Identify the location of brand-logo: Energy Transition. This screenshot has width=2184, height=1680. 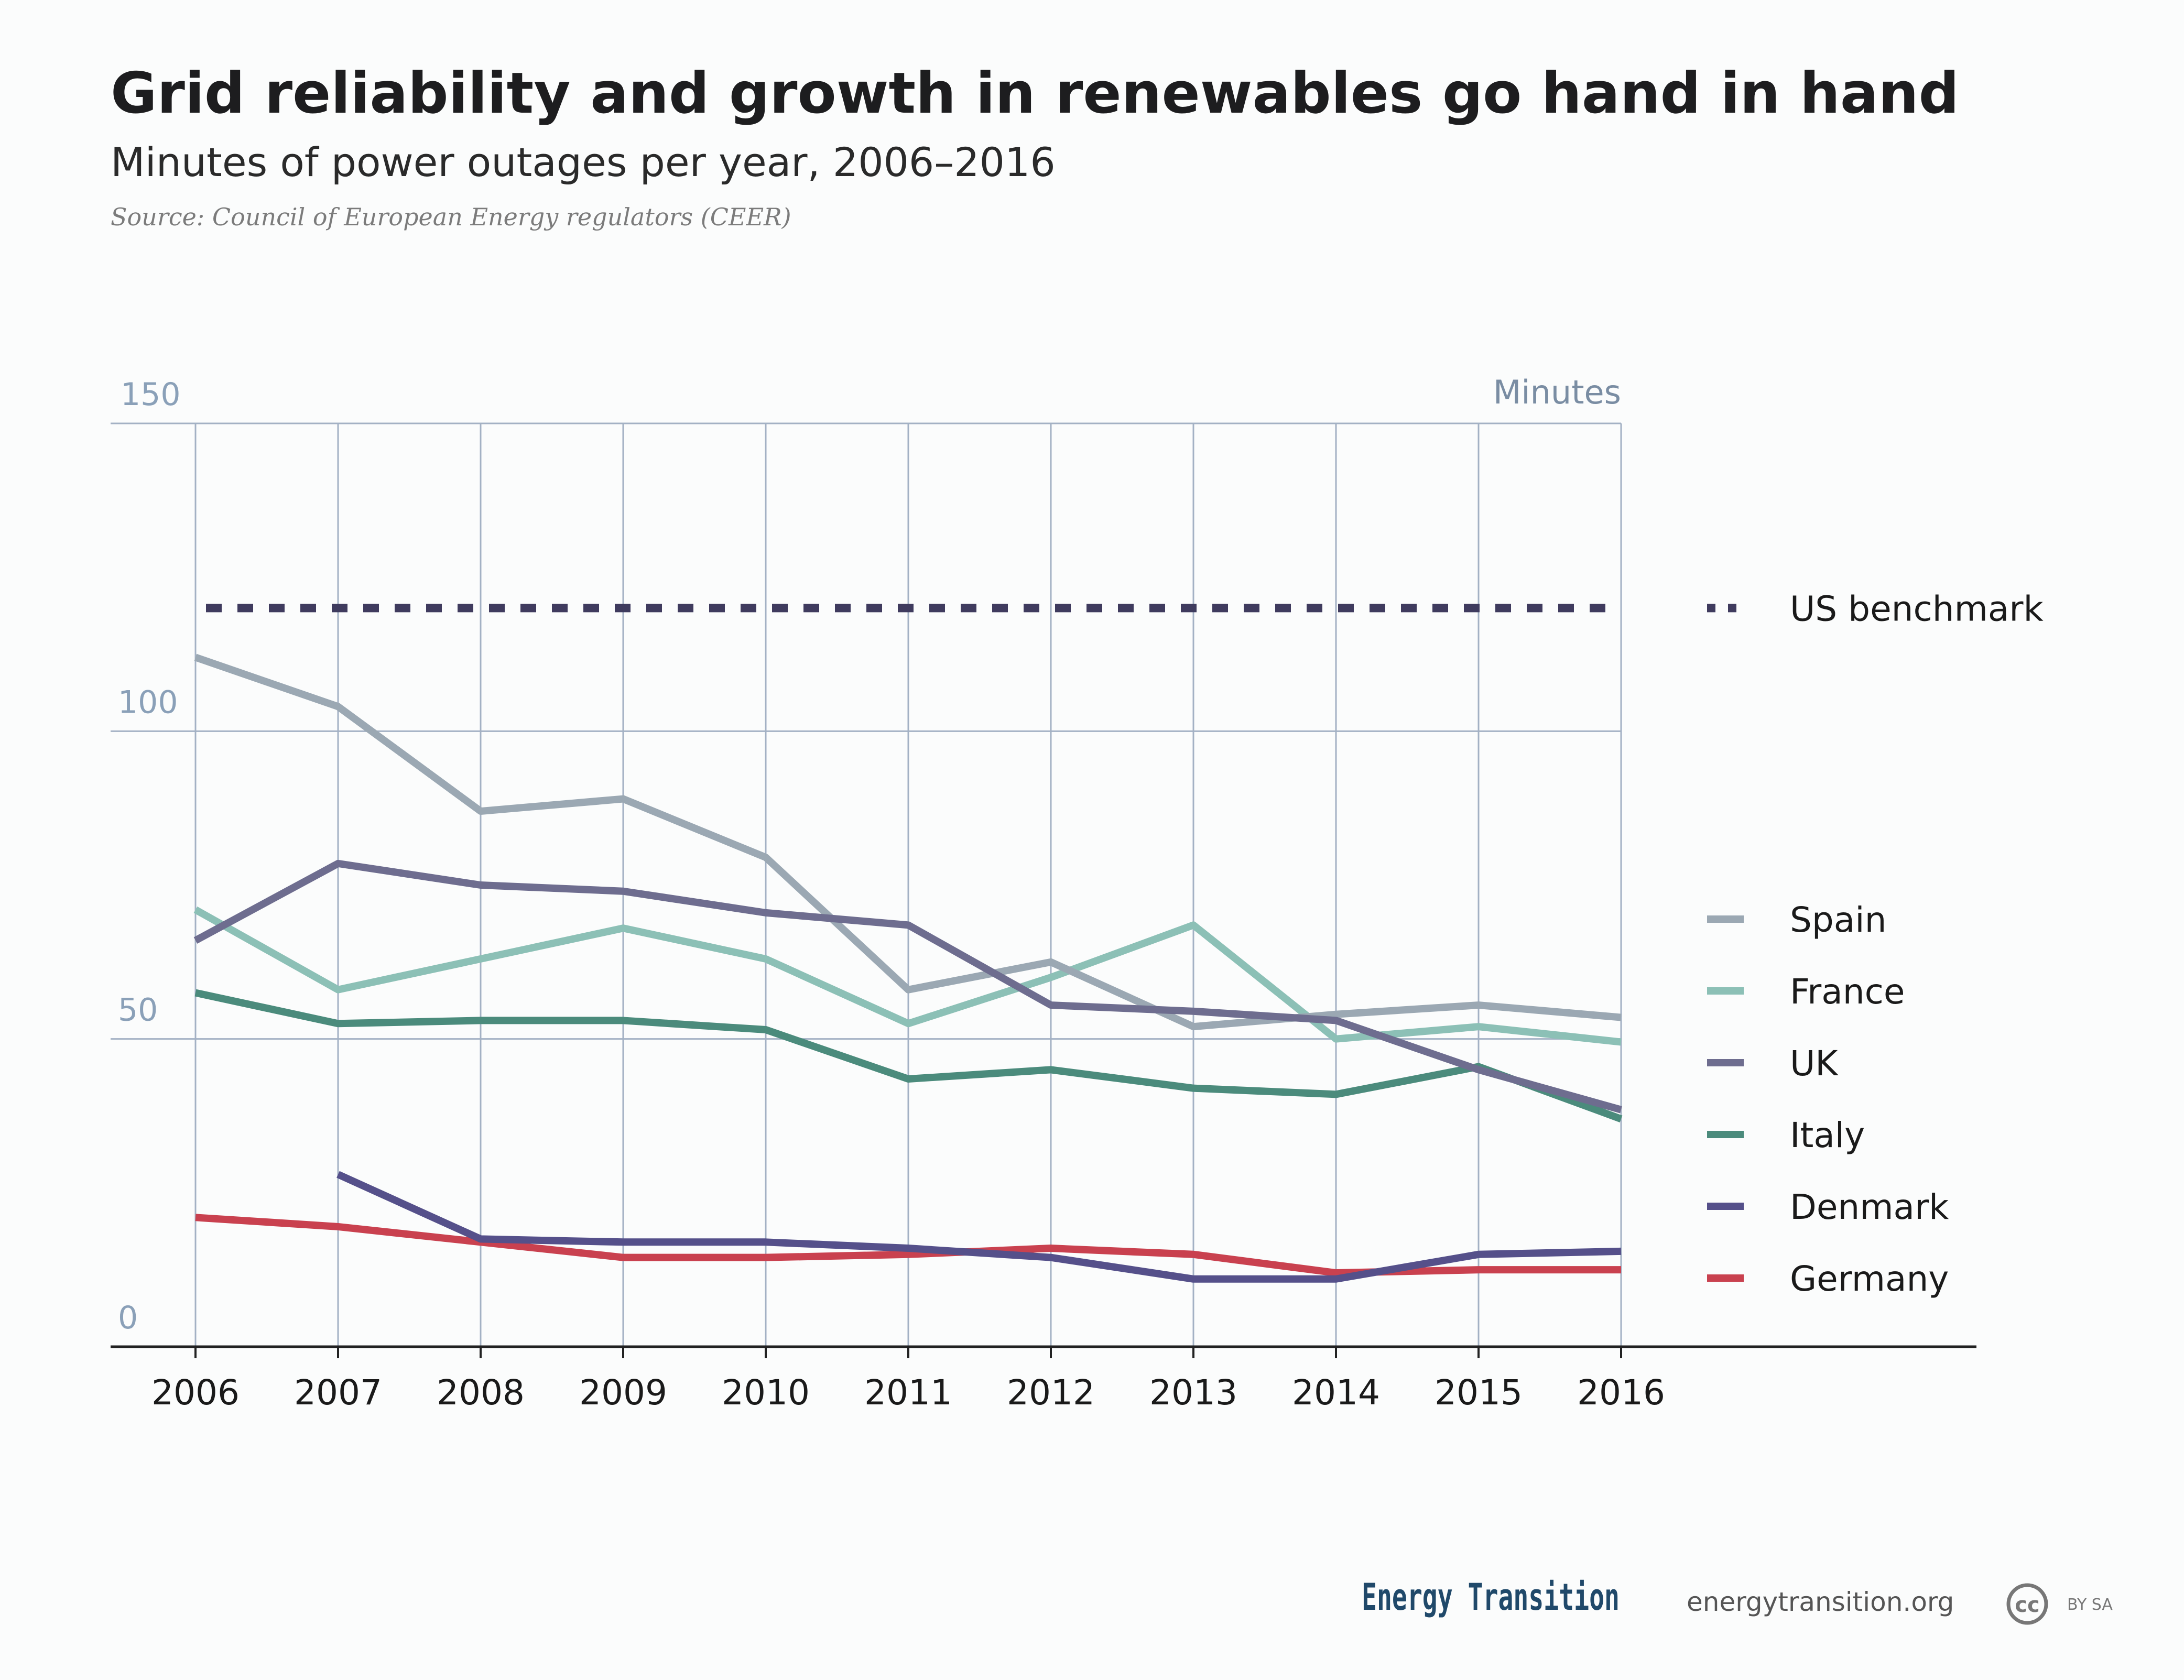
(1491, 1597).